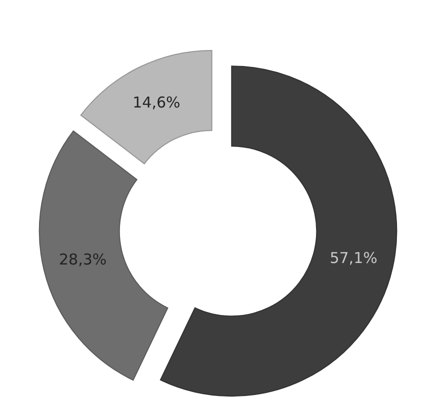 The height and width of the screenshot is (410, 441). I want to click on data-label: 14,6%, so click(156, 102).